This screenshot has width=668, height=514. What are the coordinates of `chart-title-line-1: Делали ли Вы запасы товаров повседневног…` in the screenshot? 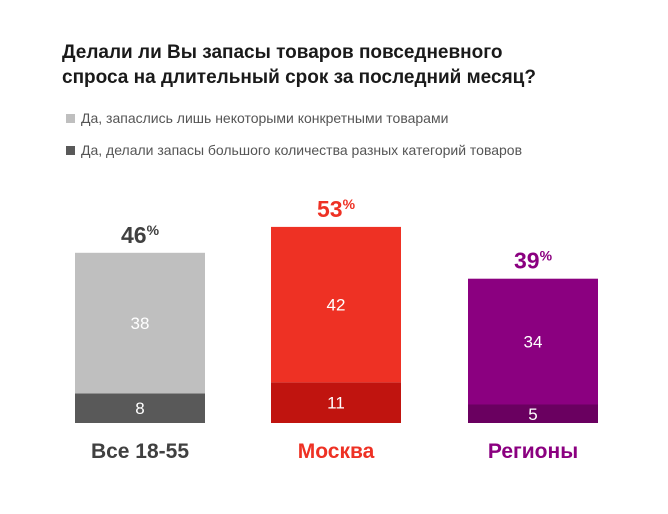 It's located at (282, 52).